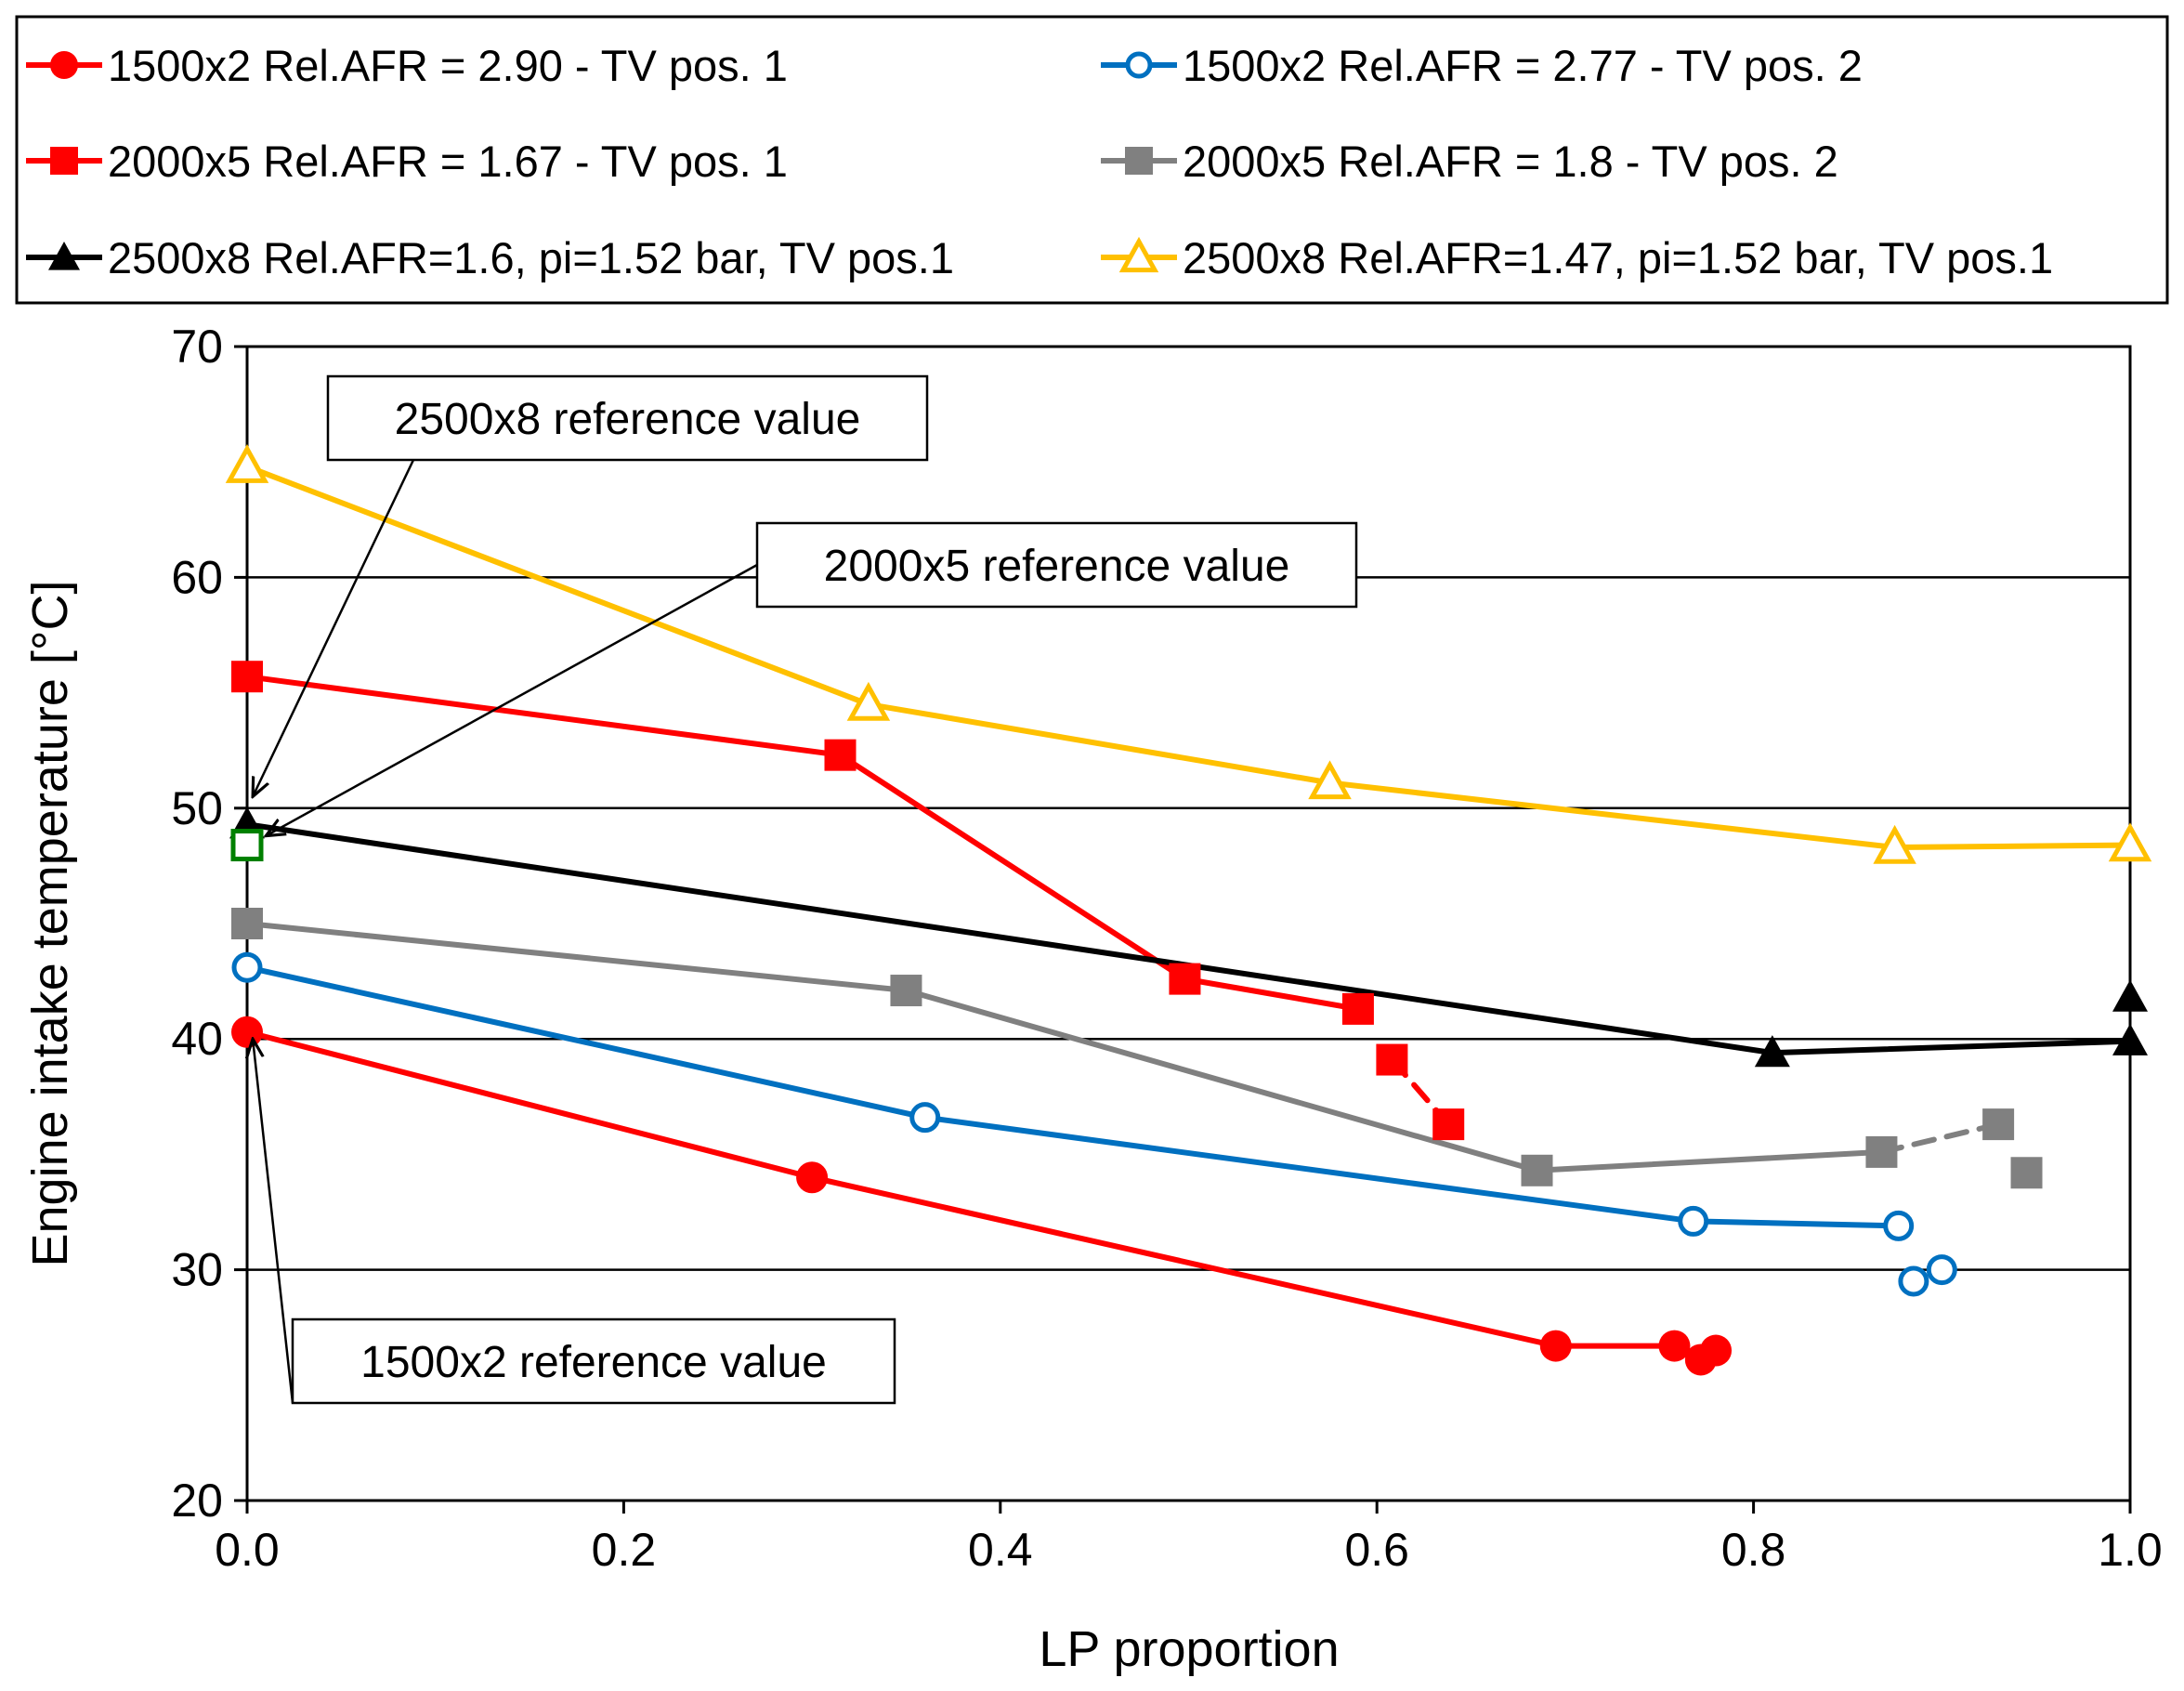 This screenshot has width=2184, height=1691. What do you see at coordinates (2130, 1550) in the screenshot?
I see `x-tick-label: 1.0` at bounding box center [2130, 1550].